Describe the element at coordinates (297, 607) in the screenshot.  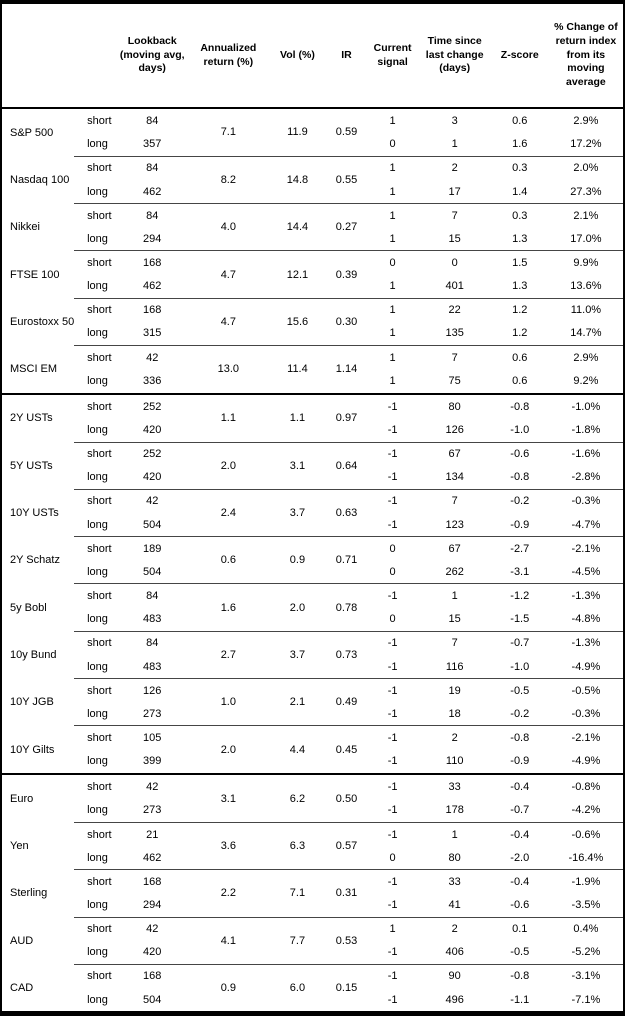
I see `vol-cell: 2.0` at that location.